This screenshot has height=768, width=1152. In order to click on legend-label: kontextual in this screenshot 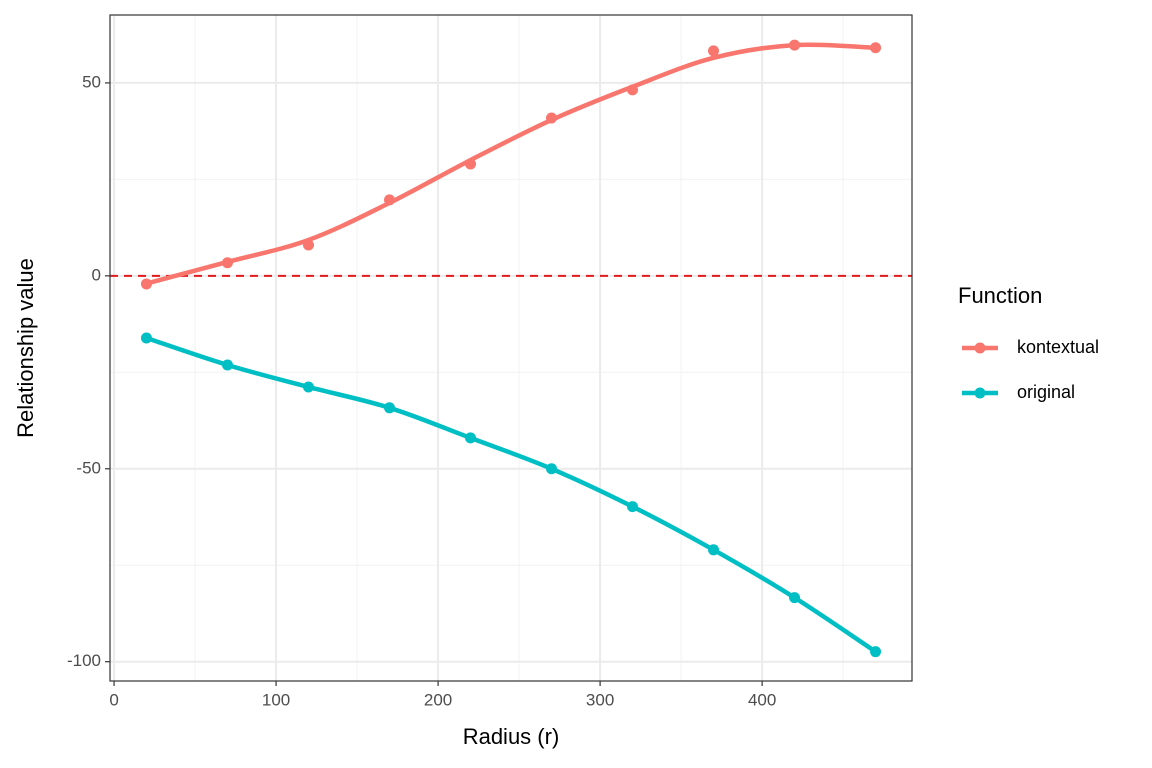, I will do `click(1058, 347)`.